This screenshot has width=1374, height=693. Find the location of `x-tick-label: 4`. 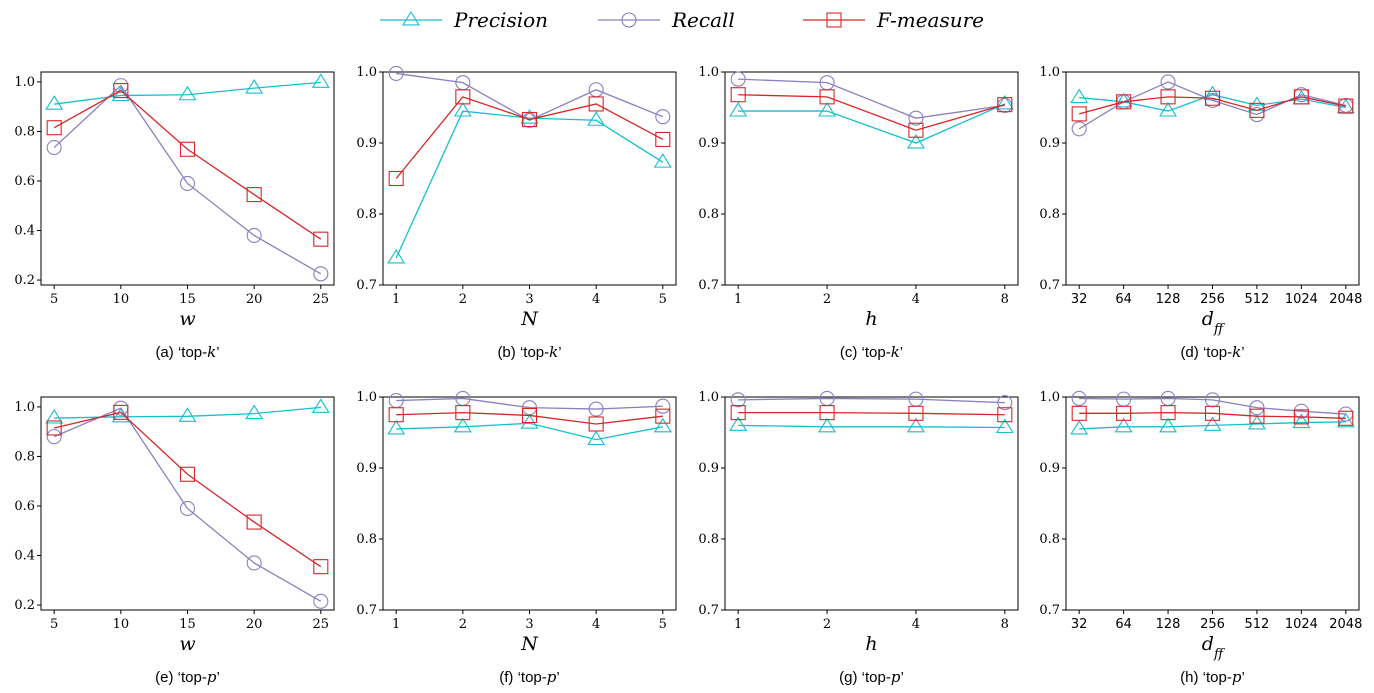

x-tick-label: 4 is located at coordinates (916, 299).